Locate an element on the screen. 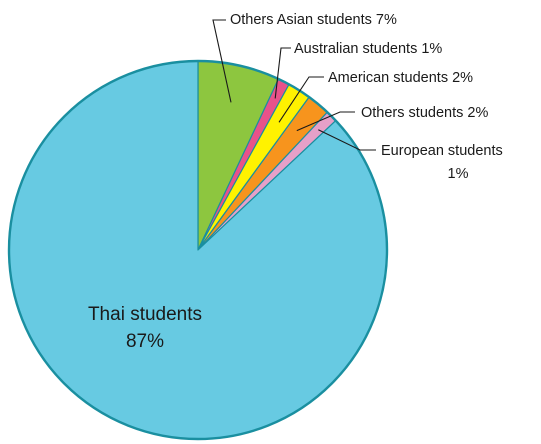  leader-line-european-students is located at coordinates (347, 140).